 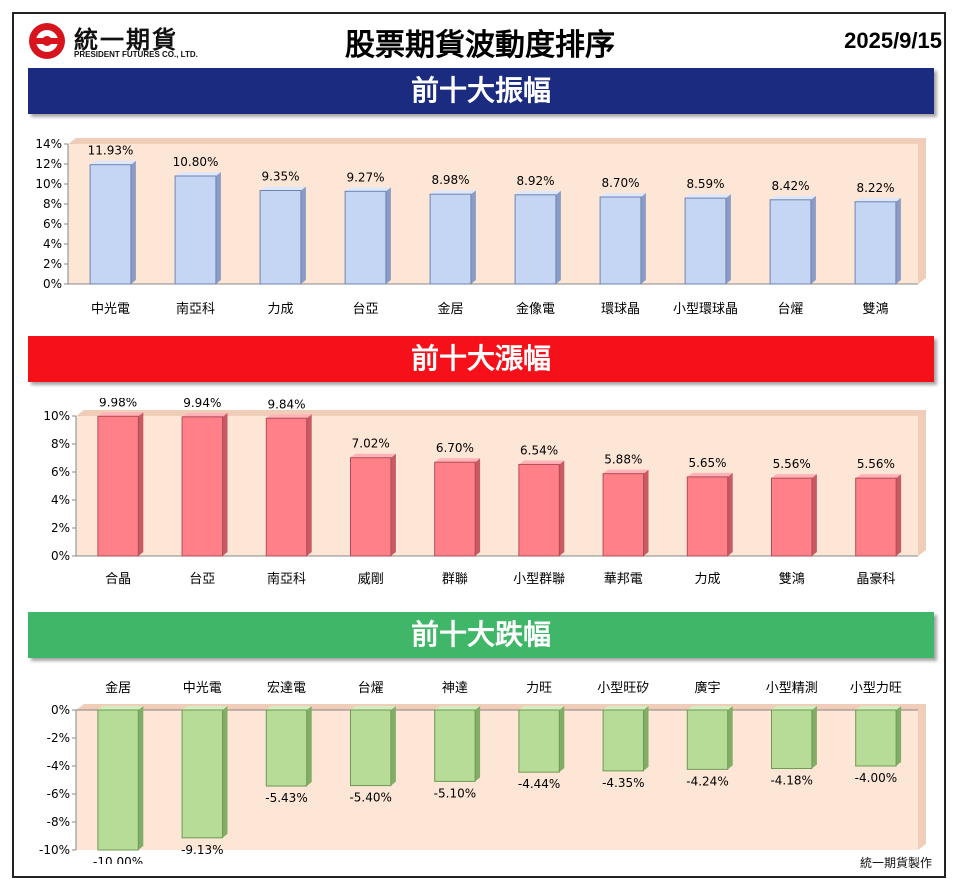 I want to click on y-tick-label: 6%, so click(x=60, y=472).